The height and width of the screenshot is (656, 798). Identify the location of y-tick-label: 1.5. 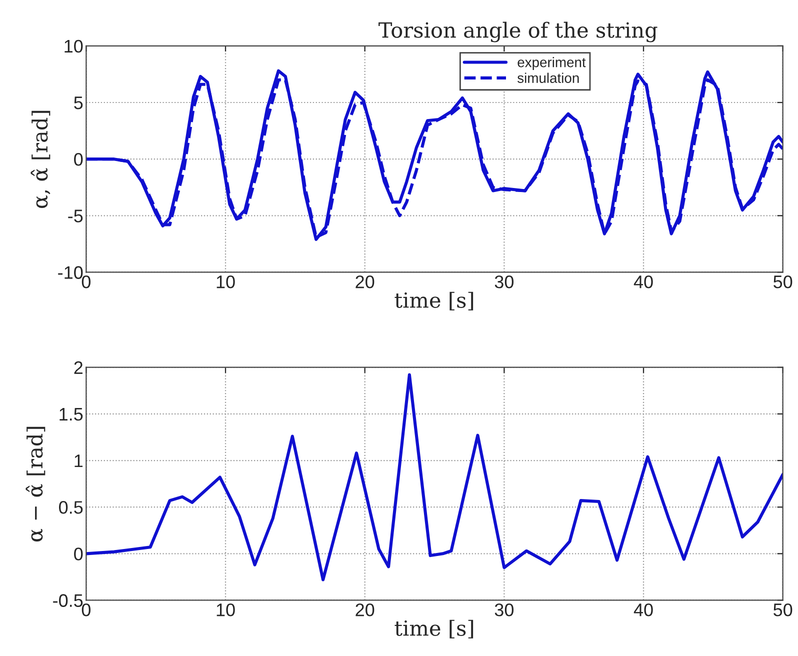
(71, 414).